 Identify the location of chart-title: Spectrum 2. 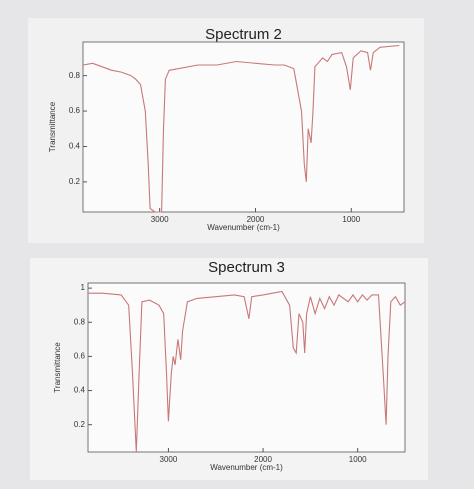
(243, 34).